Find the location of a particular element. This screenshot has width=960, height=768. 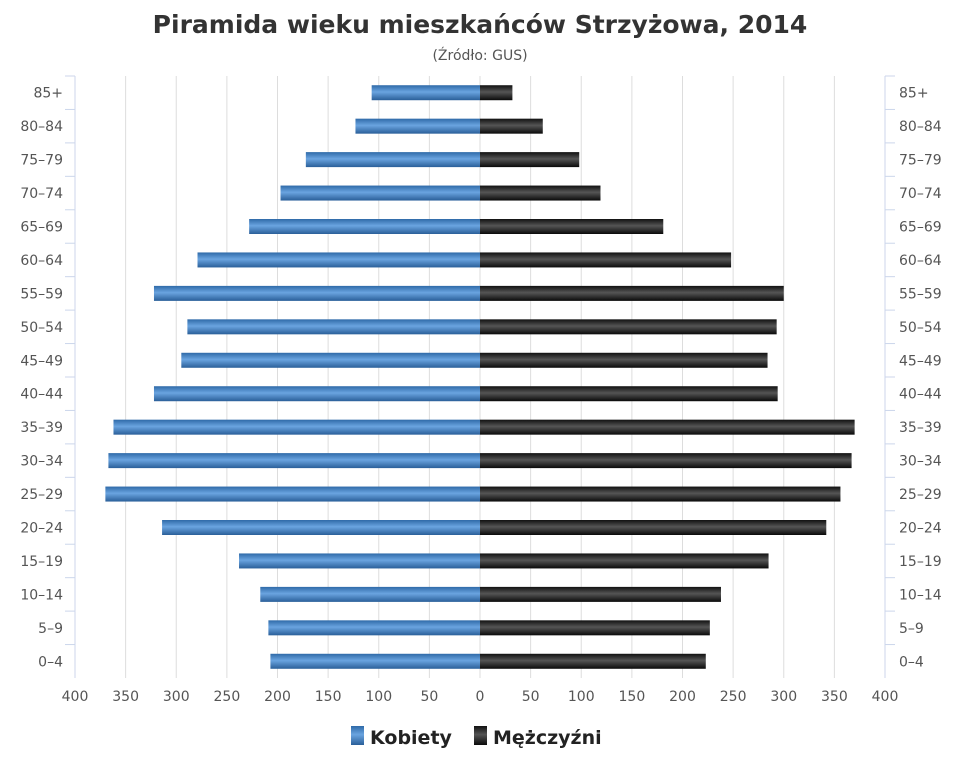

y-tick-label-right: 10–14 is located at coordinates (920, 595).